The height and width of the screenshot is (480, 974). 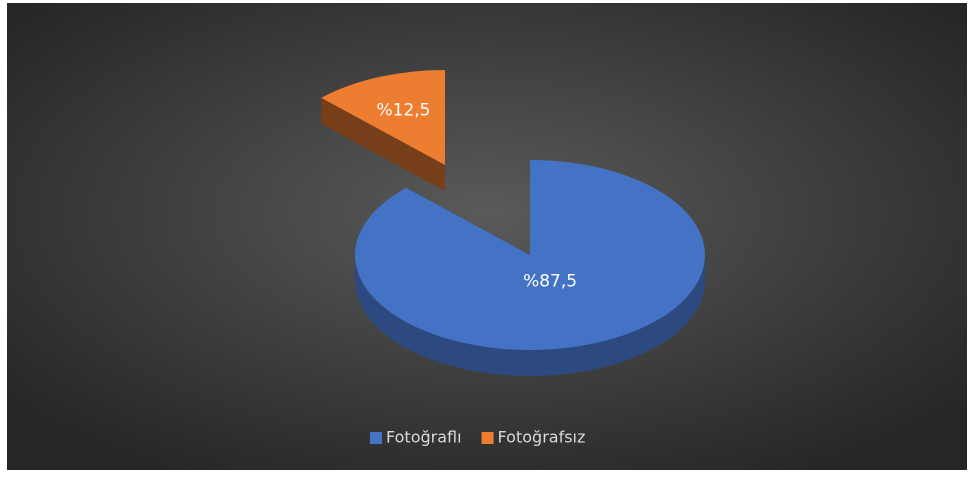 What do you see at coordinates (383, 144) in the screenshot?
I see `slice-cut-face` at bounding box center [383, 144].